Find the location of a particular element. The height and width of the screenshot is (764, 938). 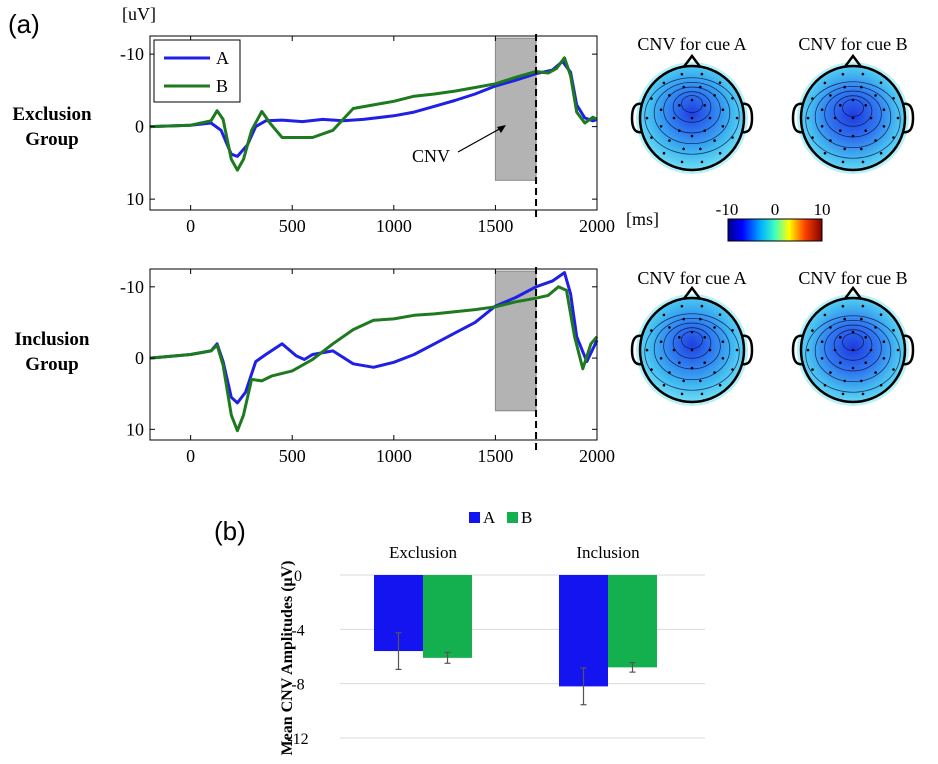

x-tick-label: 2000 is located at coordinates (597, 456).